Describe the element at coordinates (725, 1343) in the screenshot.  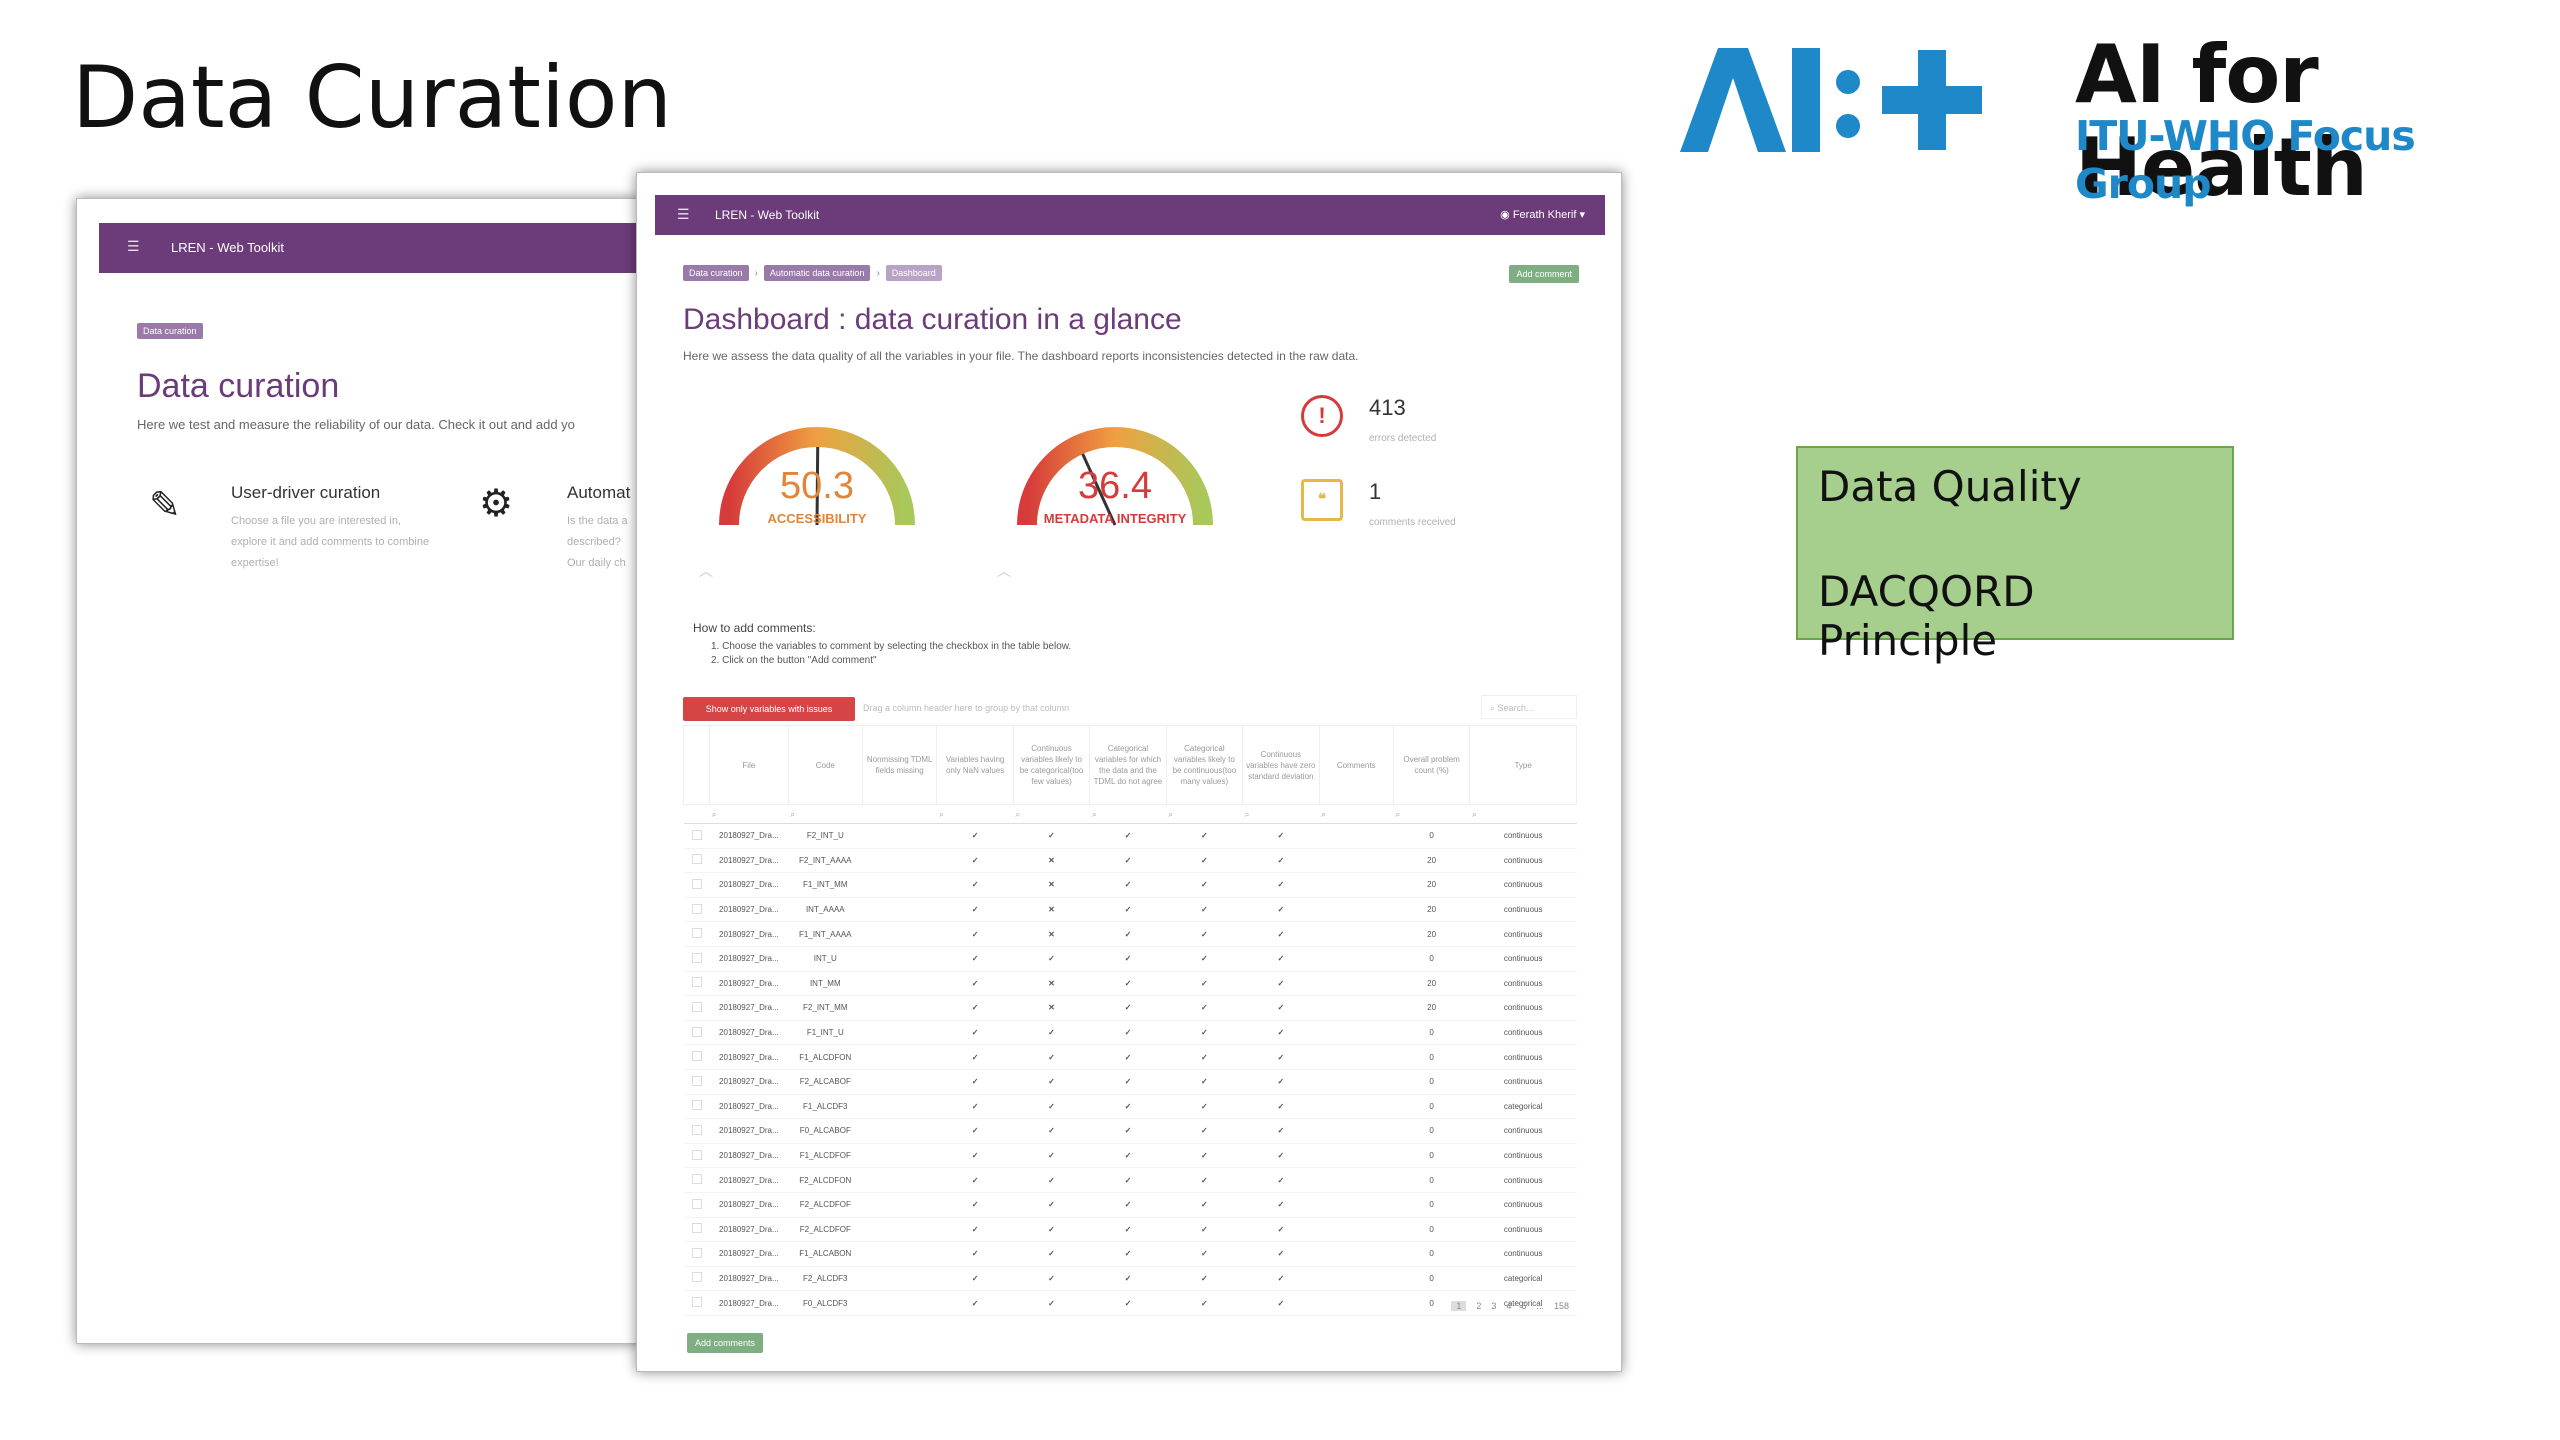
I see `add-comments-button: Add comments` at that location.